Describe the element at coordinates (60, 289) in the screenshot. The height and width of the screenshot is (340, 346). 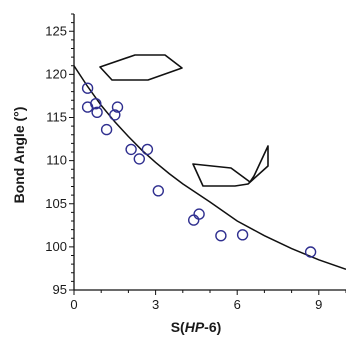
I see `y-tick-label: 95` at that location.